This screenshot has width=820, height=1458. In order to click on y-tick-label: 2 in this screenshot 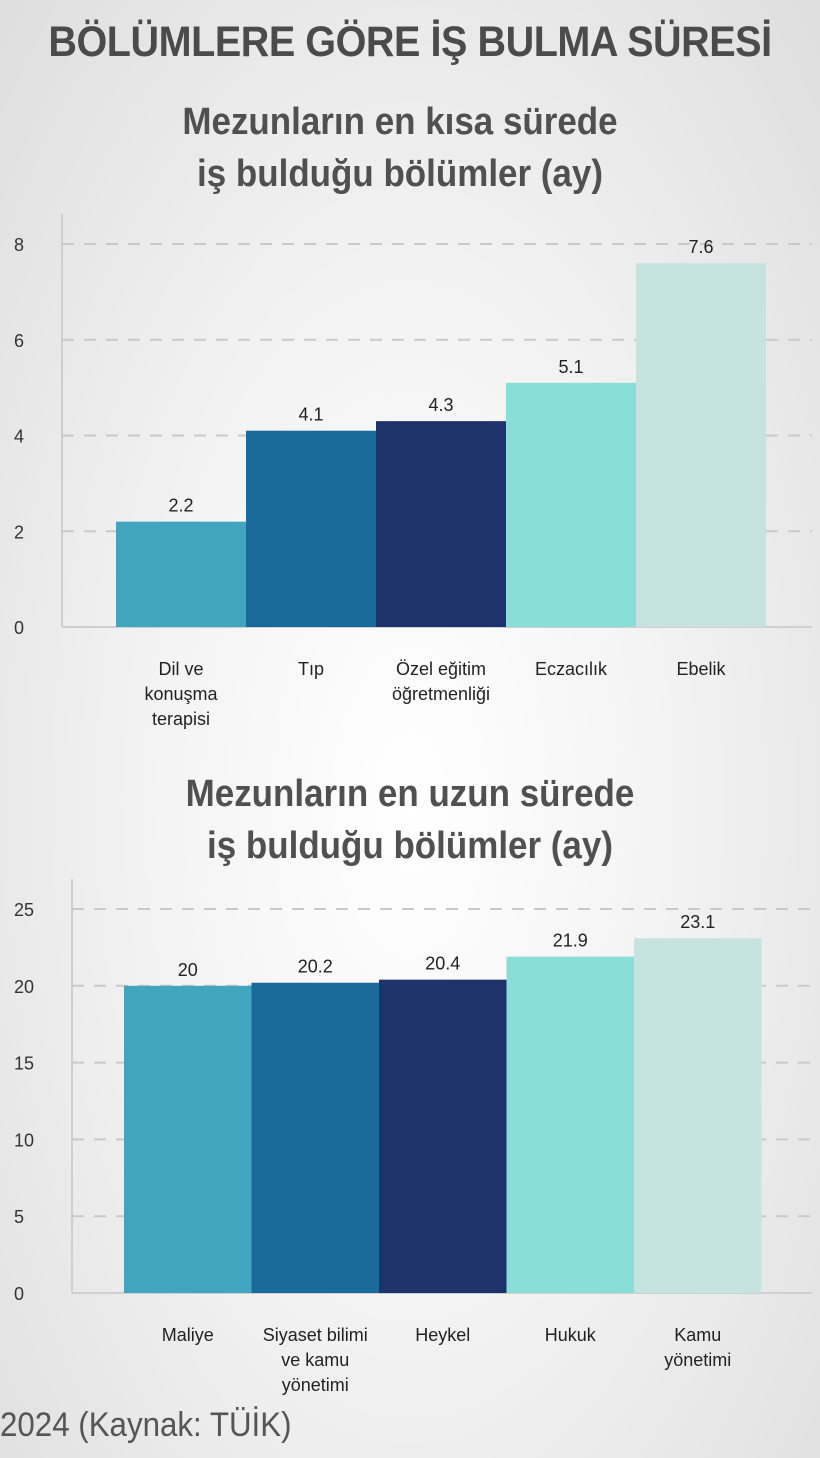, I will do `click(19, 532)`.